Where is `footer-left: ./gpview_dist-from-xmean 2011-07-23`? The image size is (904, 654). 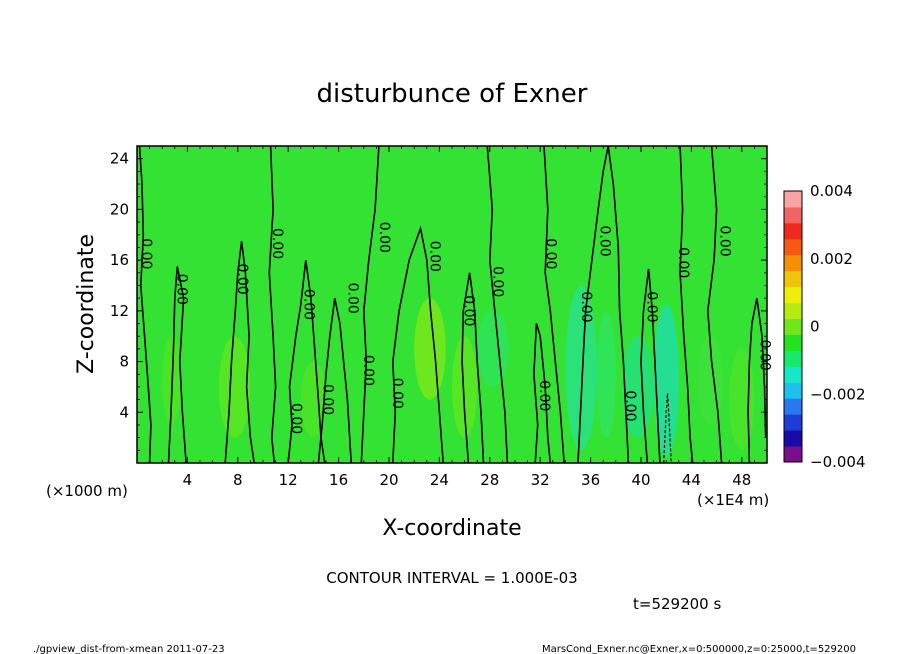 footer-left: ./gpview_dist-from-xmean 2011-07-23 is located at coordinates (129, 649).